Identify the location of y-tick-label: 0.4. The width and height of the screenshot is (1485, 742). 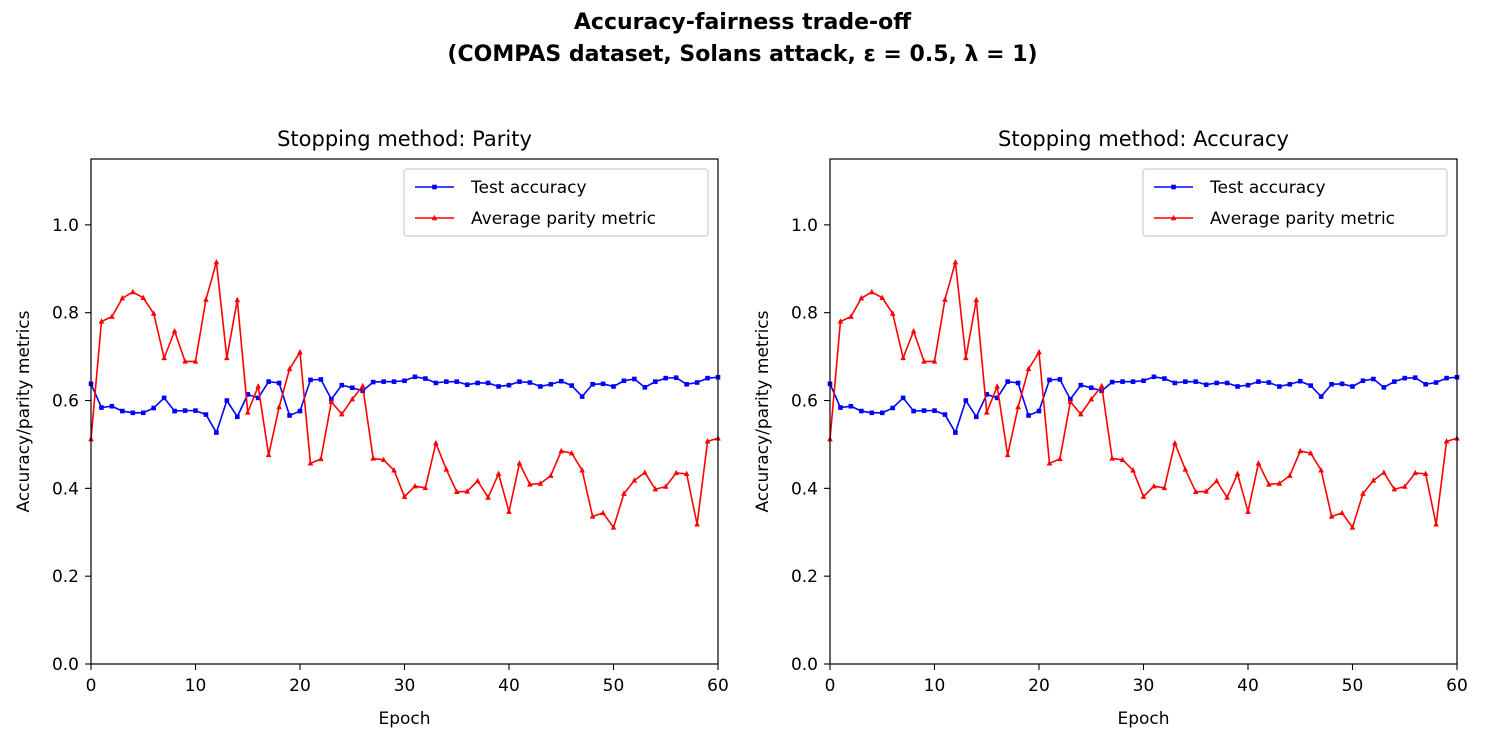
(65, 489).